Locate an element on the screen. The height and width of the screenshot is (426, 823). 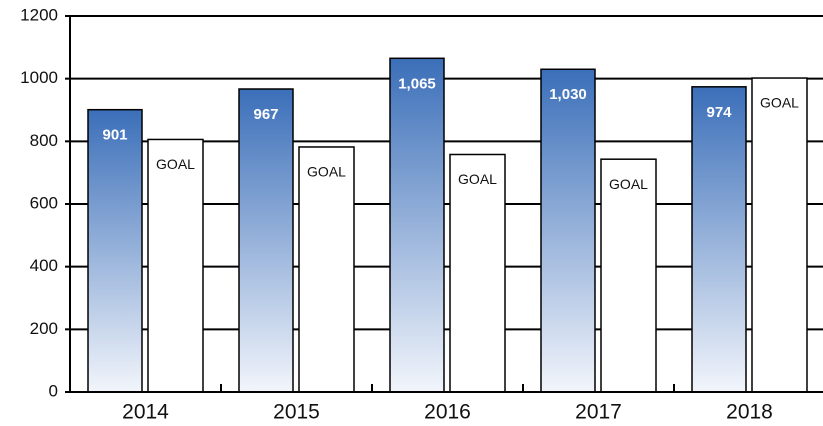
y-tick-label: 0 is located at coordinates (53, 390).